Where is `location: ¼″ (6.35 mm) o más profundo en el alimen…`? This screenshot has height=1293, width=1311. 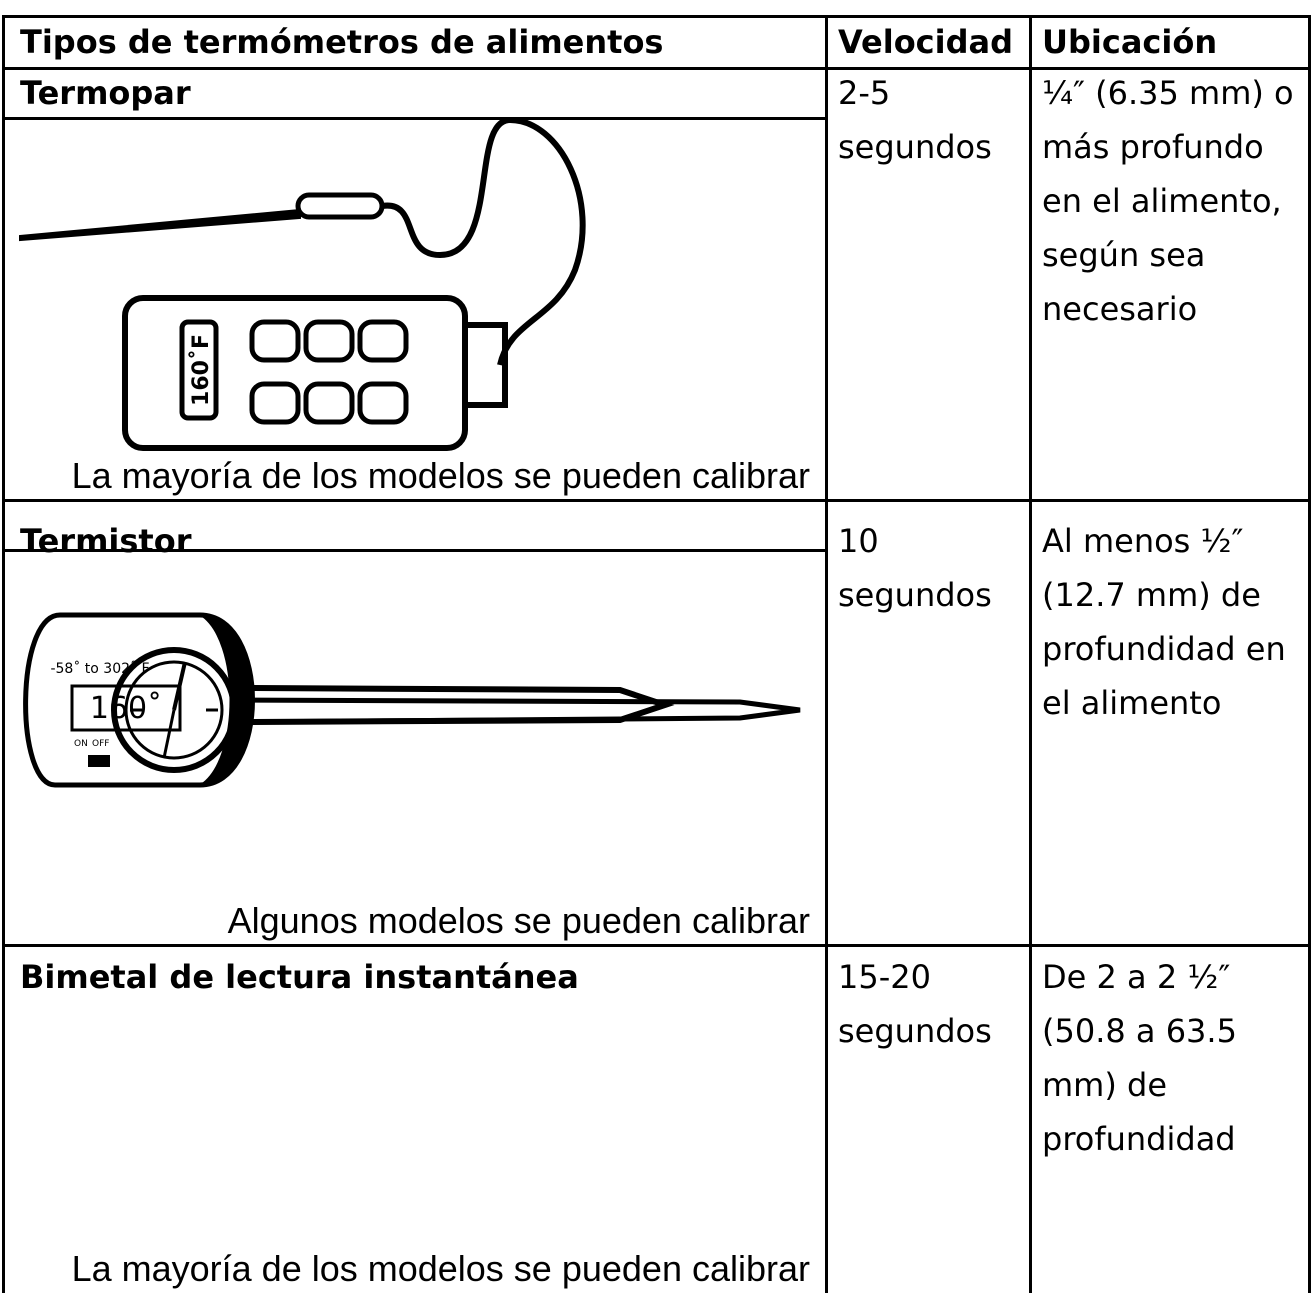 location: ¼″ (6.35 mm) o más profundo en el alimen… is located at coordinates (1168, 201).